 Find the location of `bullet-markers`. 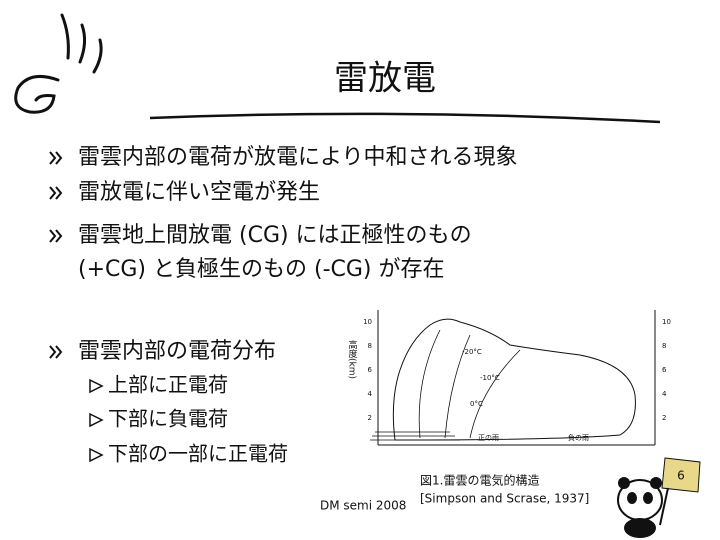

bullet-markers is located at coordinates (56, 255).